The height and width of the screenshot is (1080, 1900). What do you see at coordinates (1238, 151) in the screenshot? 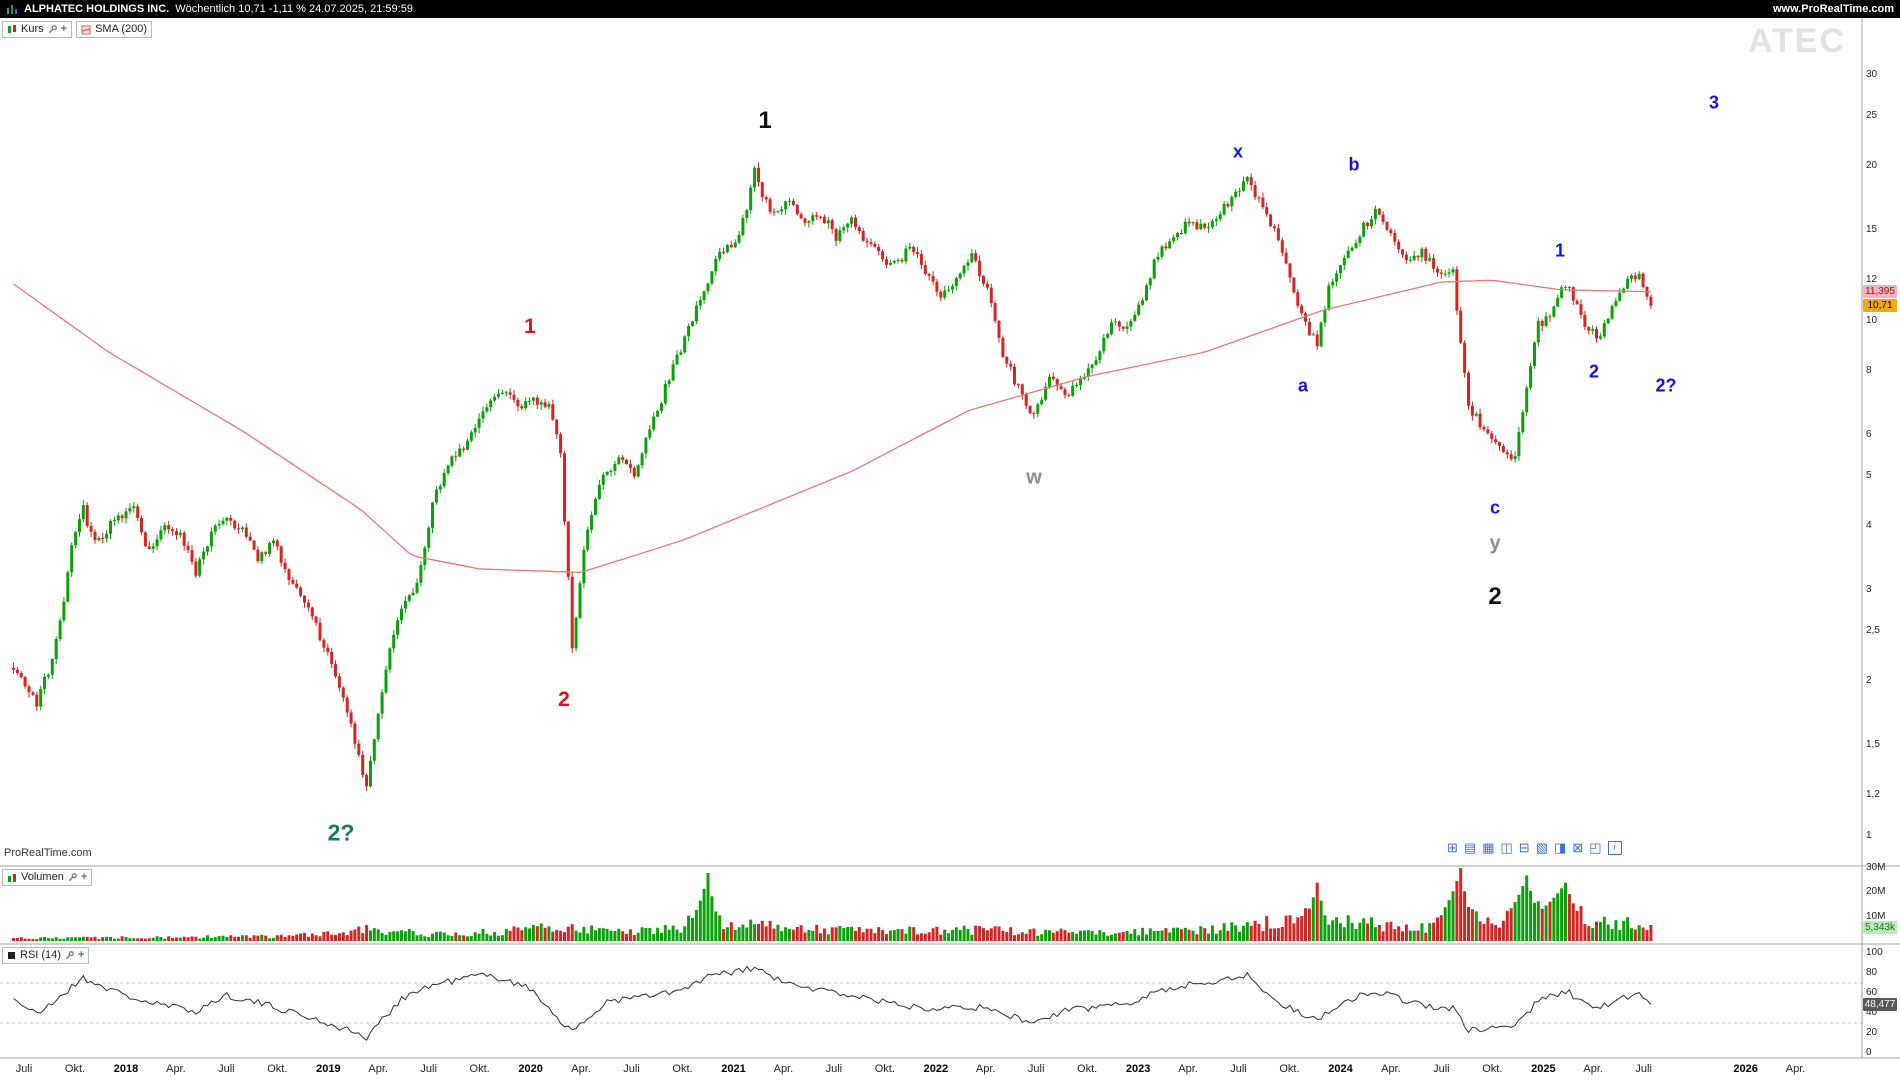
I see `wave-annotation: x` at bounding box center [1238, 151].